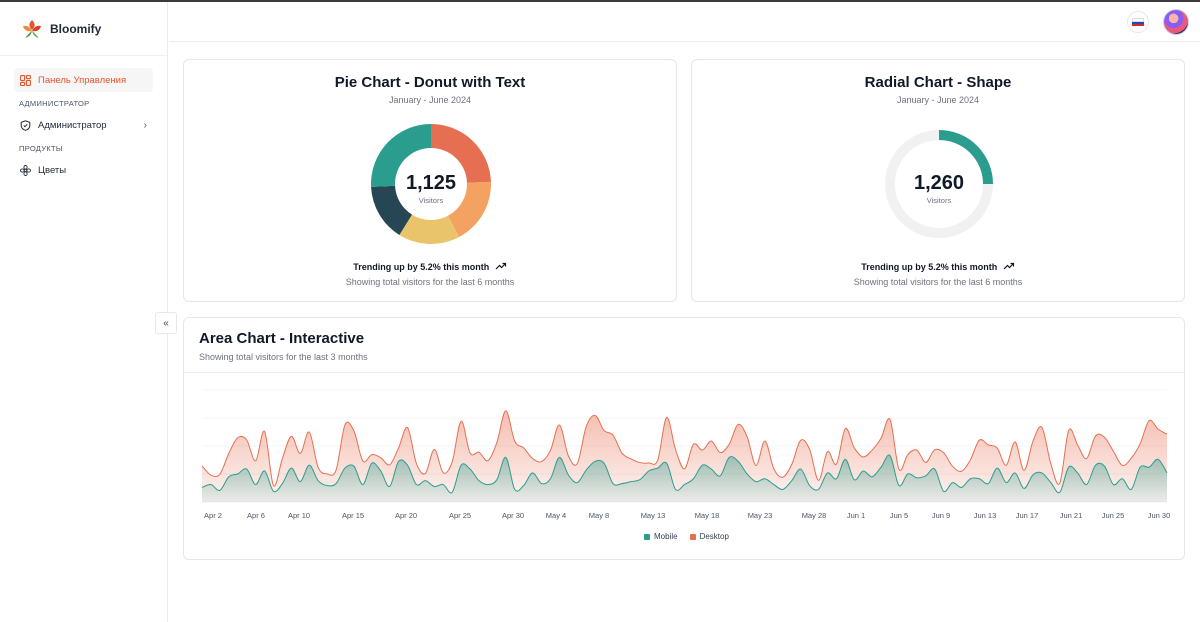 The height and width of the screenshot is (622, 1200). I want to click on window-top-border, so click(600, 1).